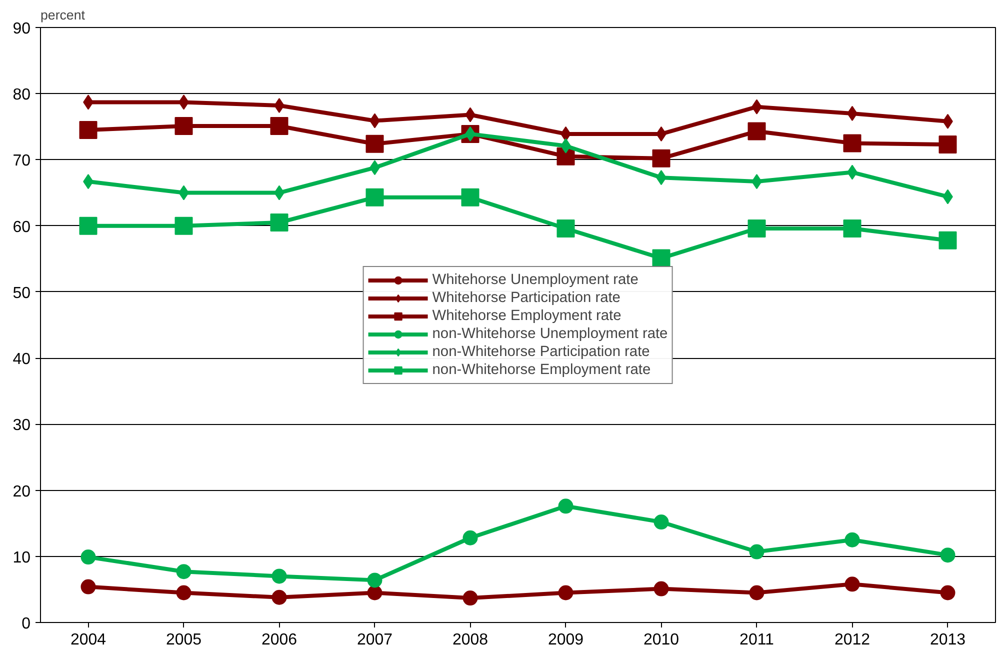  Describe the element at coordinates (757, 639) in the screenshot. I see `x-tick-label: 2011` at that location.